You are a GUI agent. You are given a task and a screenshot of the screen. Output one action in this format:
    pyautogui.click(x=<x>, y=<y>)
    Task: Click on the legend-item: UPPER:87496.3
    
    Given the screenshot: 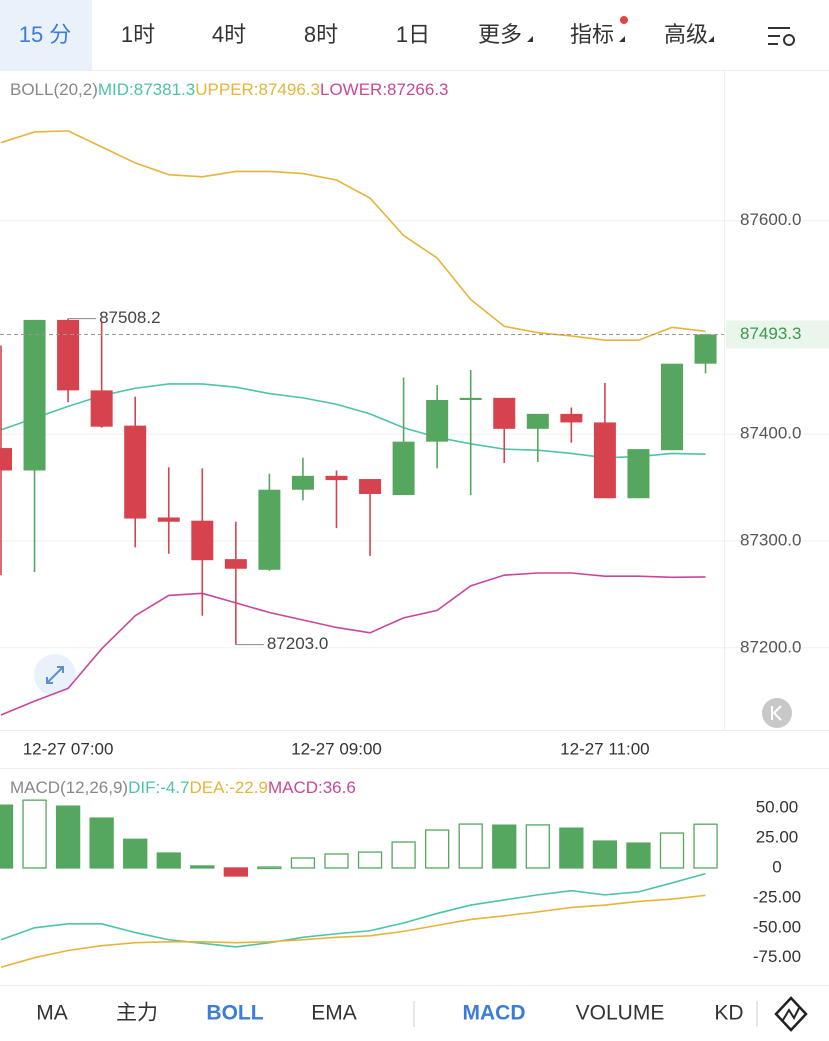 What is the action you would take?
    pyautogui.click(x=257, y=89)
    